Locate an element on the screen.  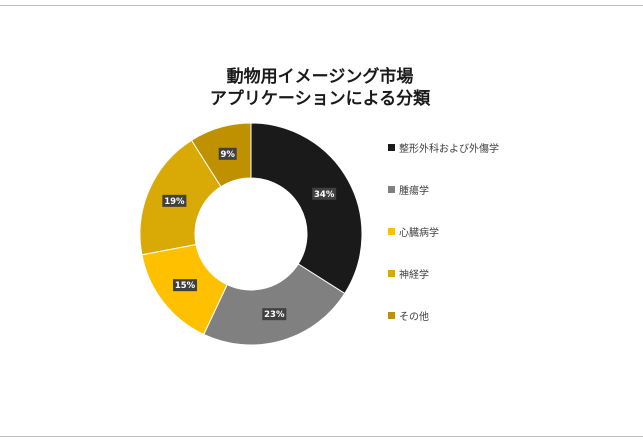
data-label-oncology: 23% is located at coordinates (274, 314).